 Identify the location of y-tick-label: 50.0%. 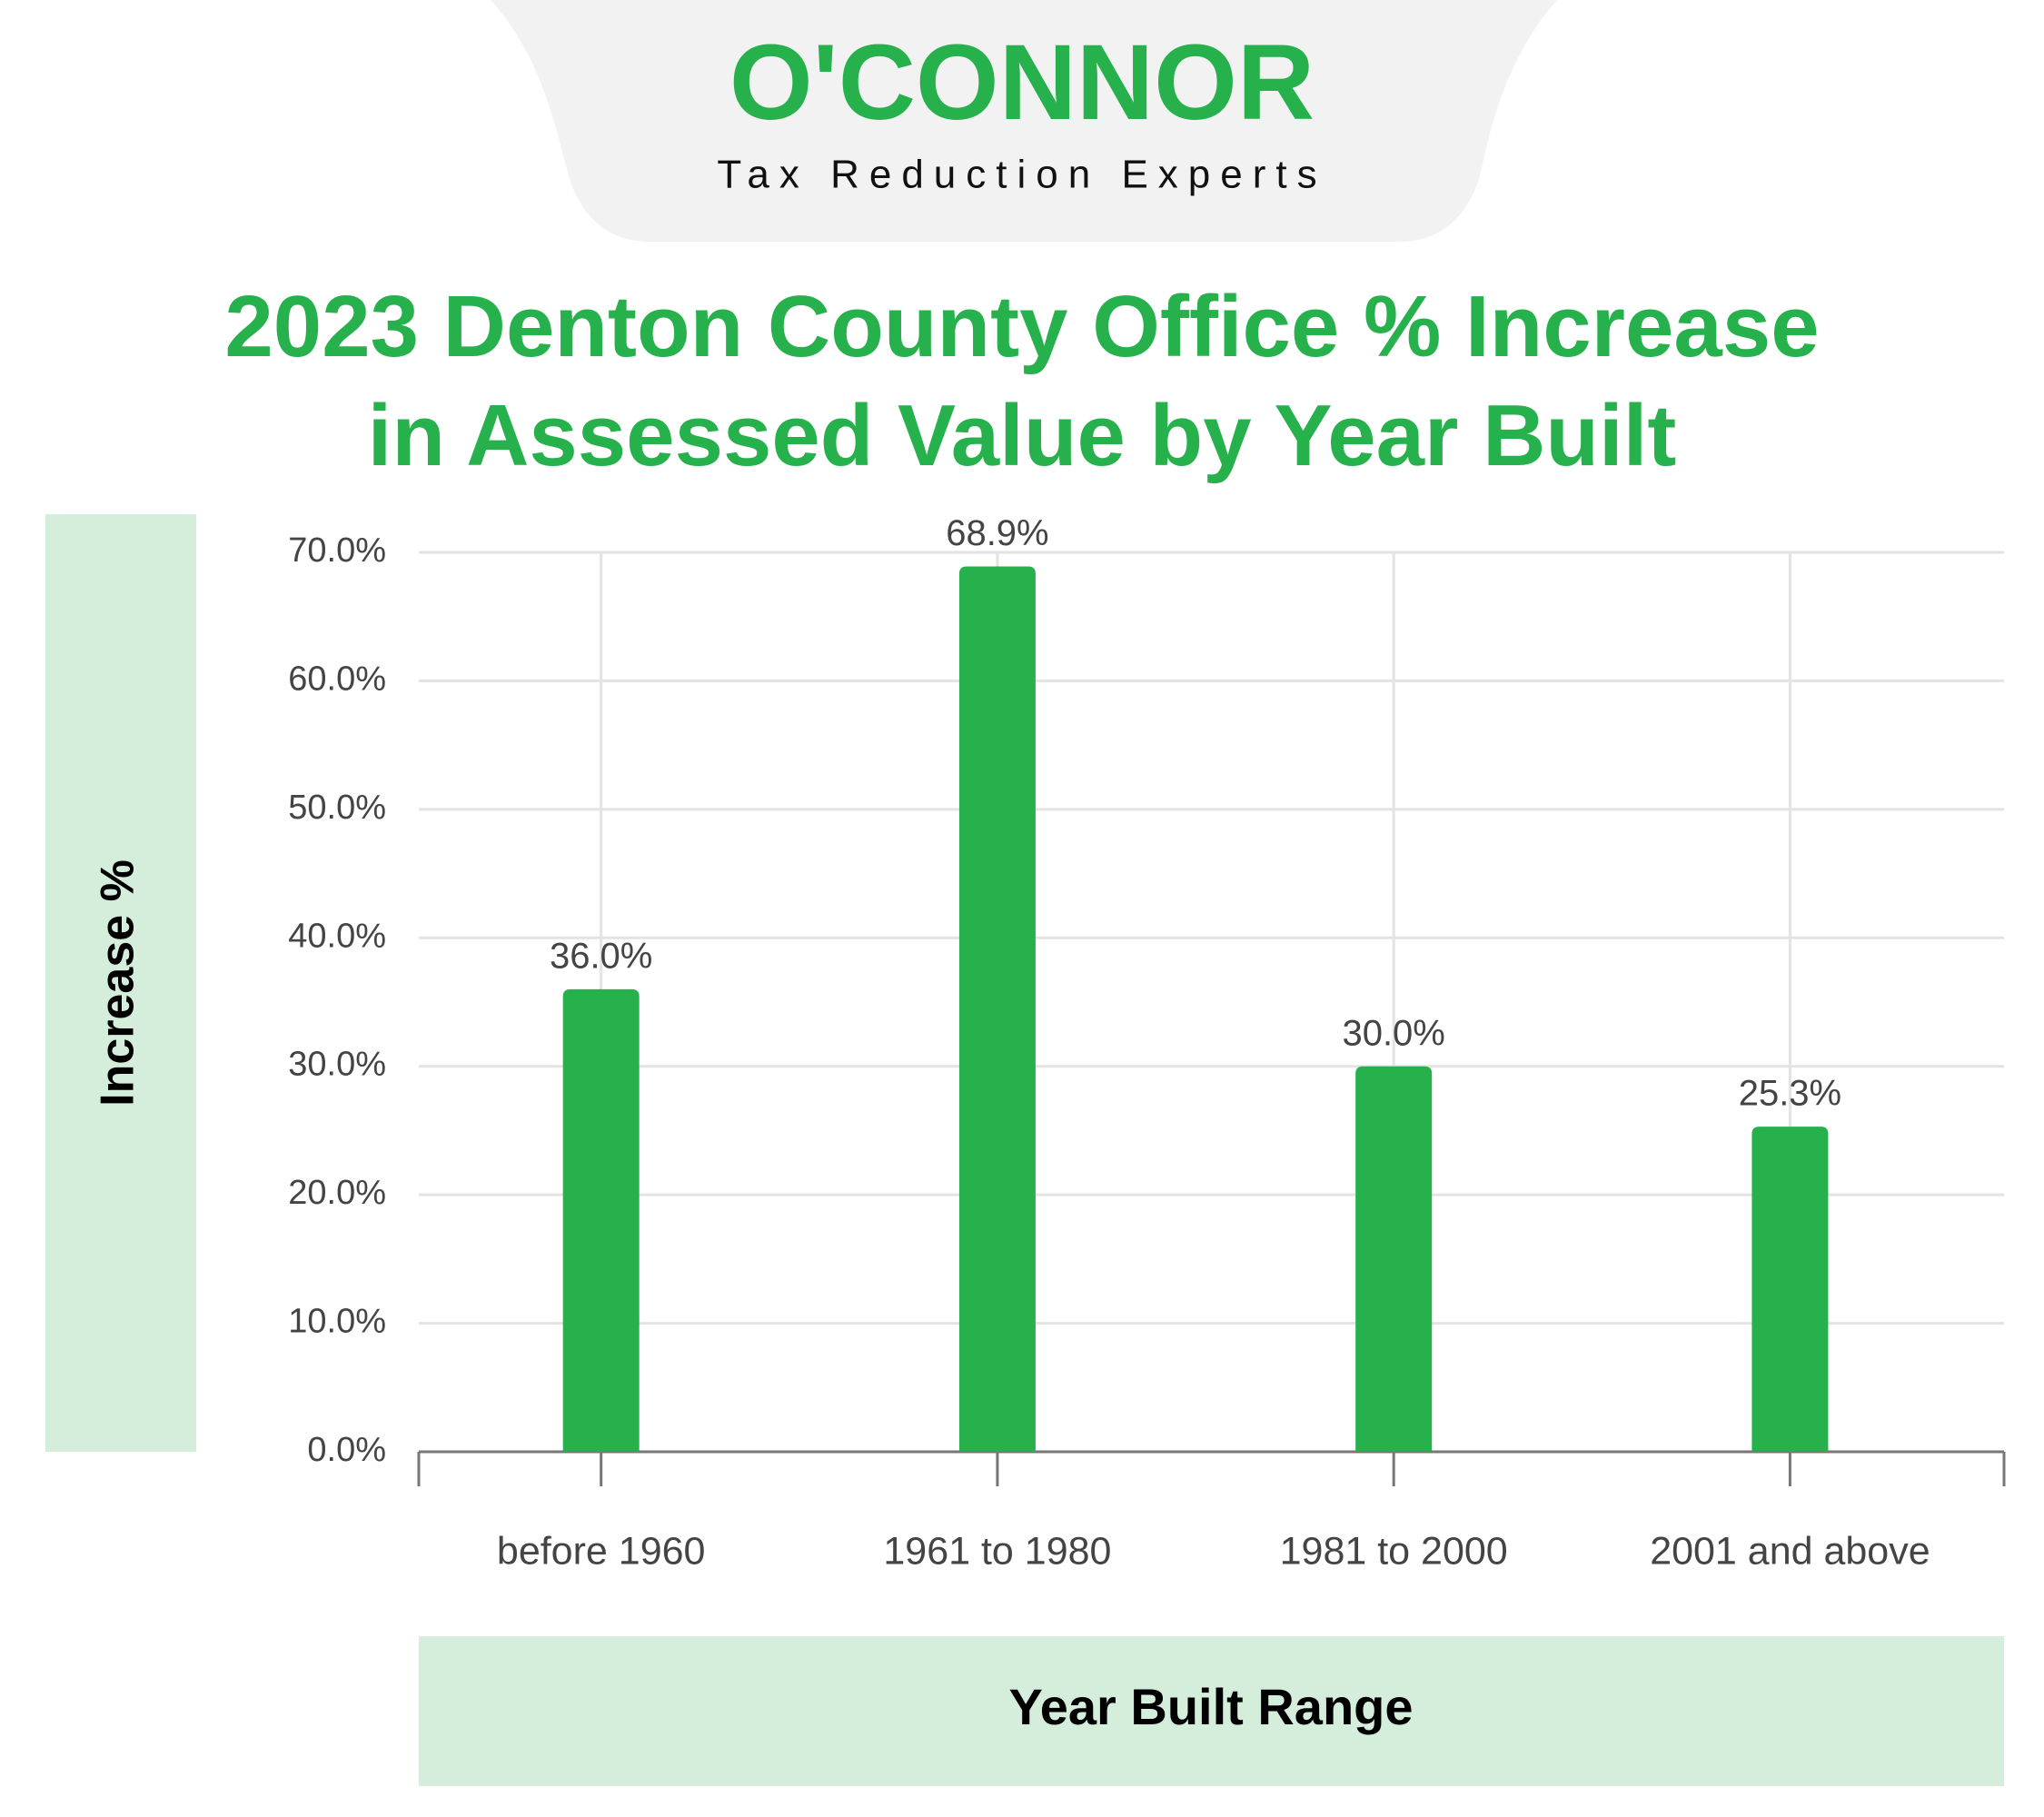
(337, 808).